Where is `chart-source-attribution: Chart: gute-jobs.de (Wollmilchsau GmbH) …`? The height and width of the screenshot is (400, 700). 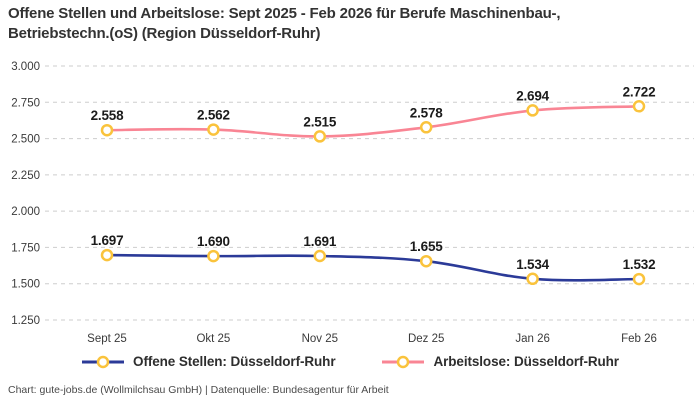
chart-source-attribution: Chart: gute-jobs.de (Wollmilchsau GmbH) … is located at coordinates (198, 390).